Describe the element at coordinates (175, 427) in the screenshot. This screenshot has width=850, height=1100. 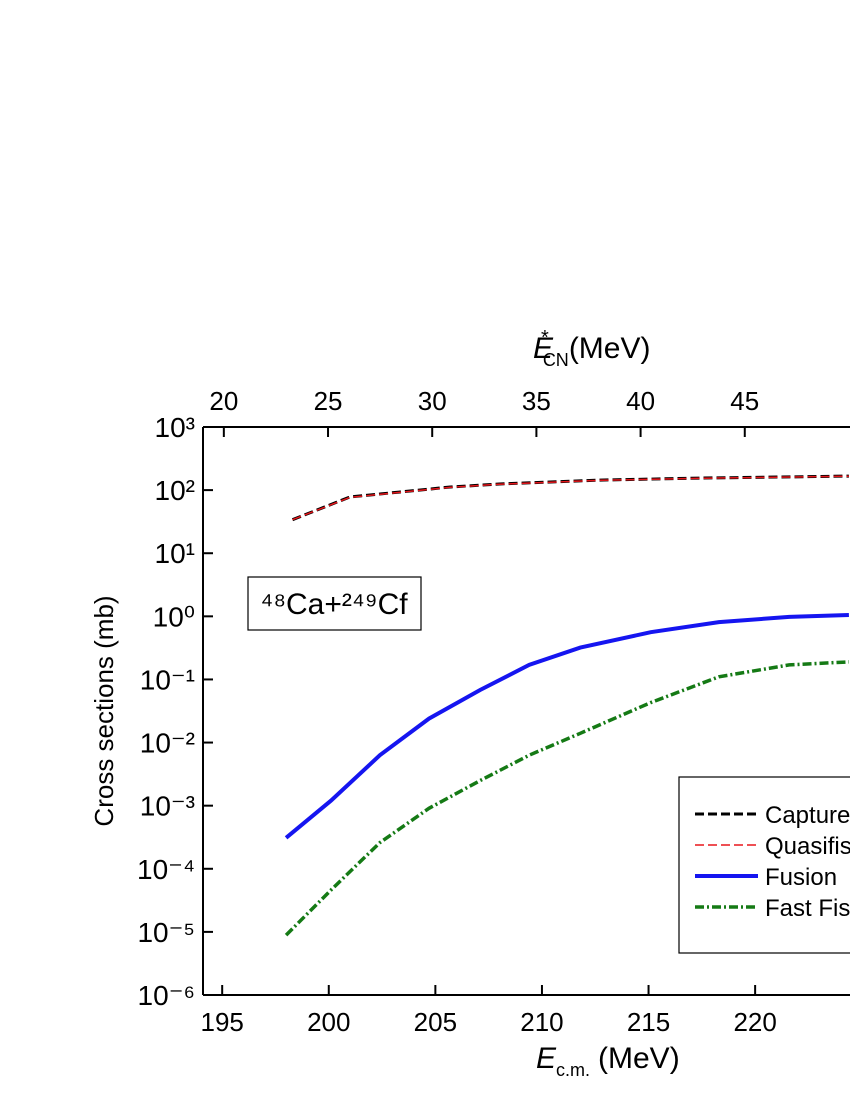
I see `y-tick-label: 10³` at that location.